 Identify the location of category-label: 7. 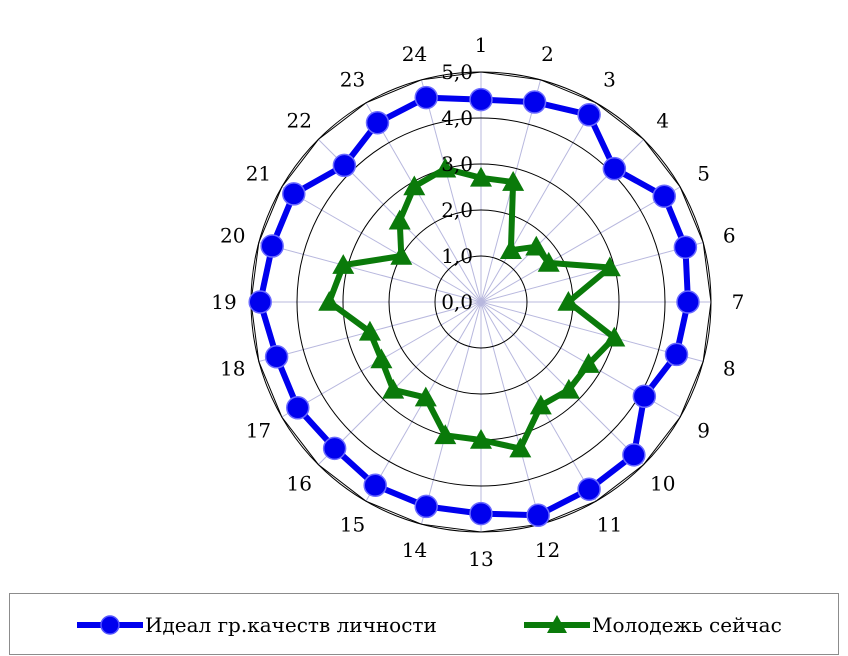
(738, 302).